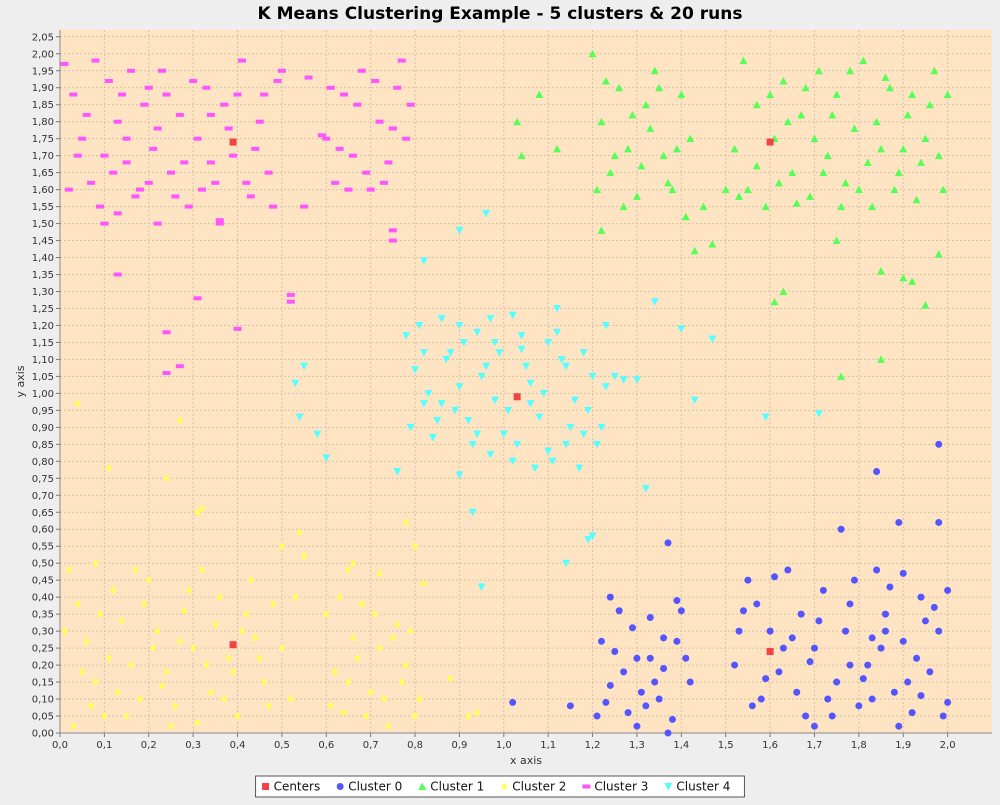 This screenshot has height=805, width=1000. I want to click on y-tick-label: 1,55, so click(43, 207).